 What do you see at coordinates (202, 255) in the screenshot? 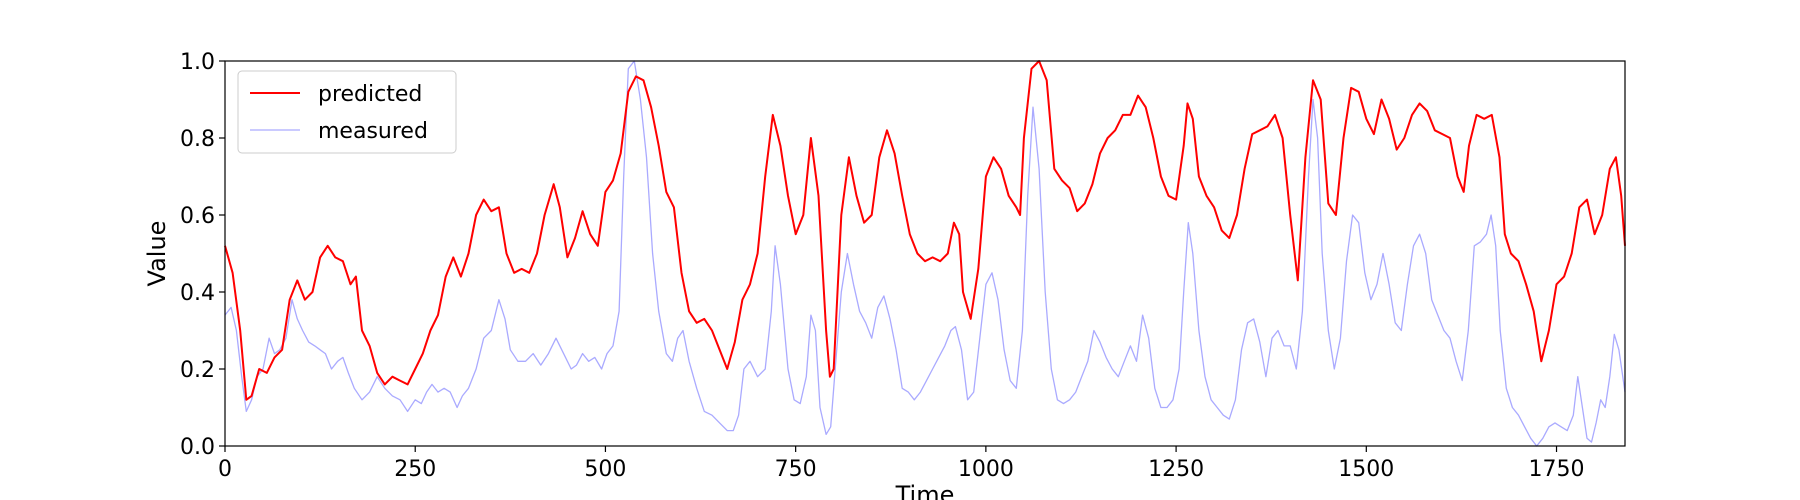
I see `y-axis: 0.0 0.2 0.4 0.6 0.8 1.0` at bounding box center [202, 255].